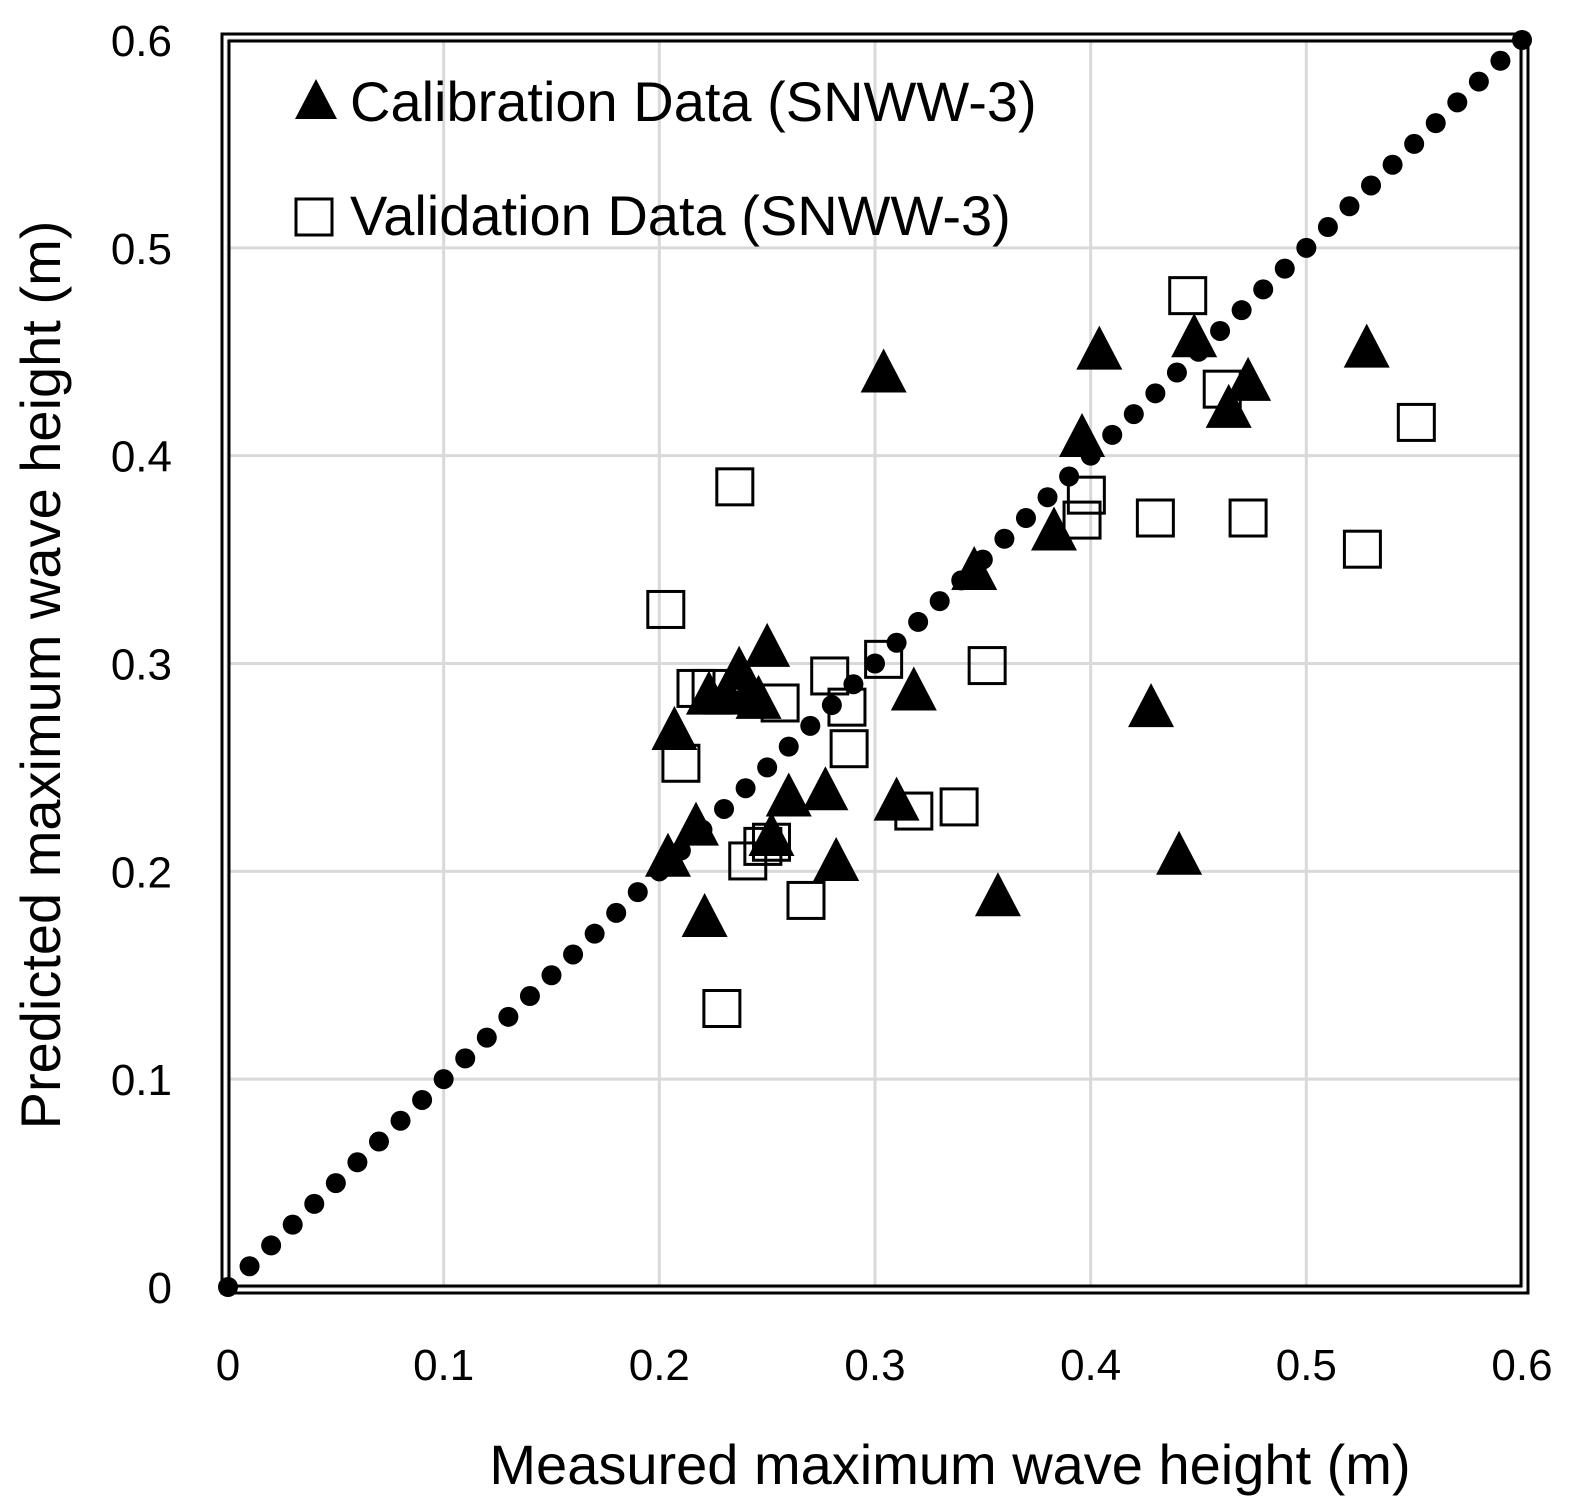  Describe the element at coordinates (443, 1365) in the screenshot. I see `x-tick-label: 0.1` at that location.